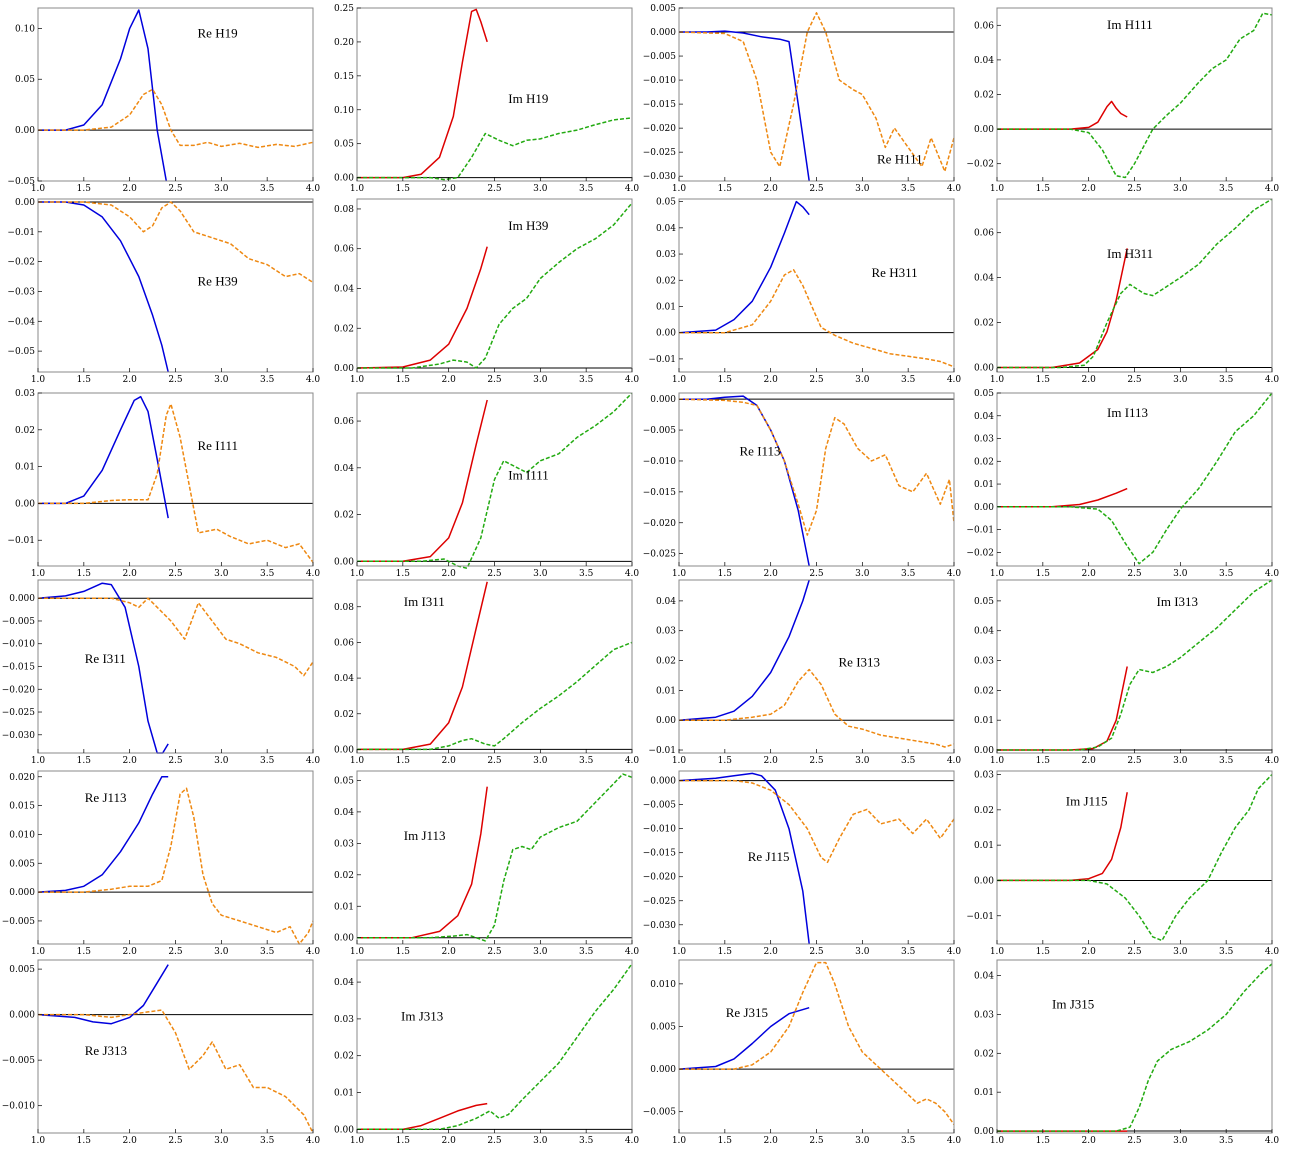  I want to click on y-tick-label: −0.005, so click(660, 806).